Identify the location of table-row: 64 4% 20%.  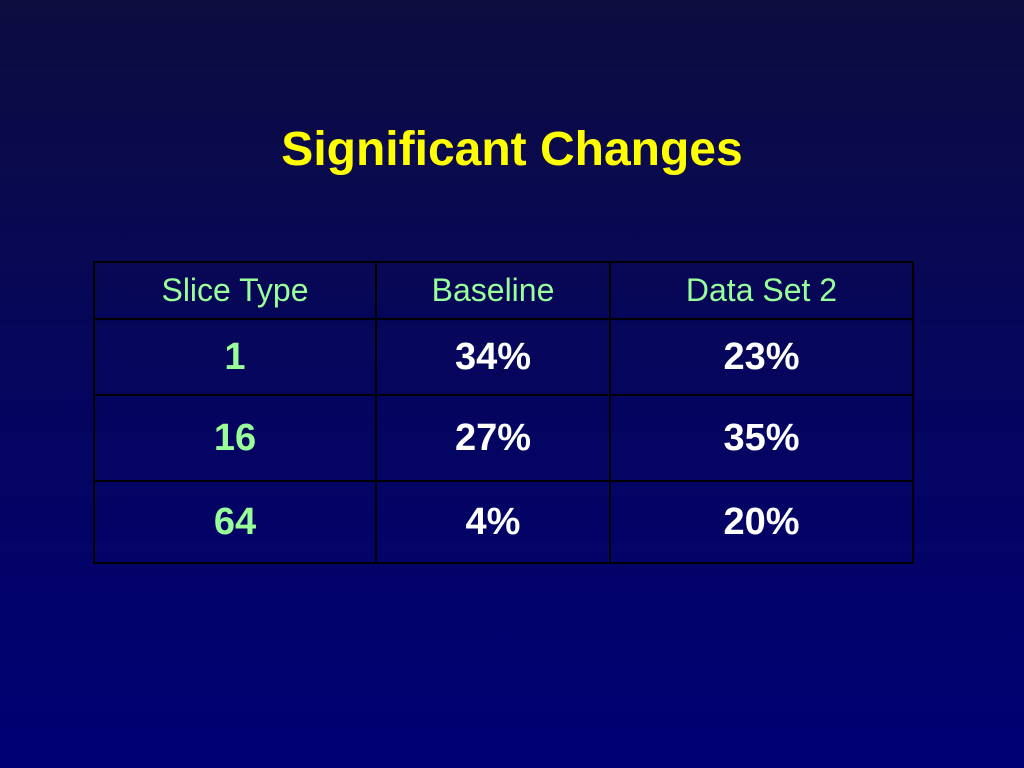
(503, 522).